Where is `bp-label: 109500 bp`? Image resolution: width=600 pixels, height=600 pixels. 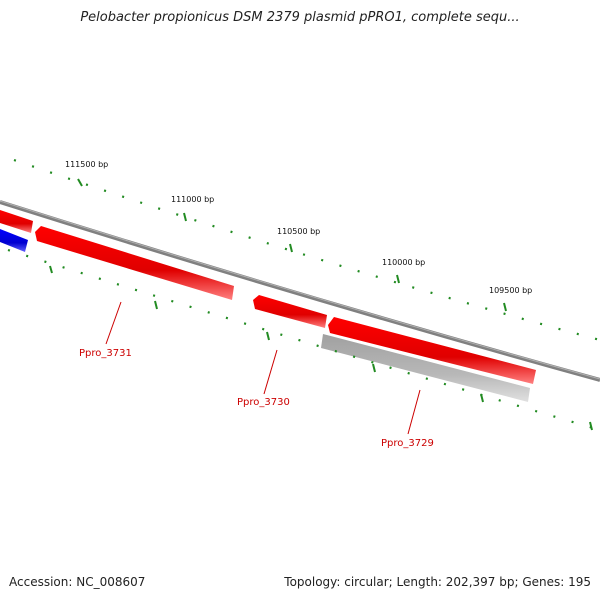
bp-label: 109500 bp is located at coordinates (510, 290).